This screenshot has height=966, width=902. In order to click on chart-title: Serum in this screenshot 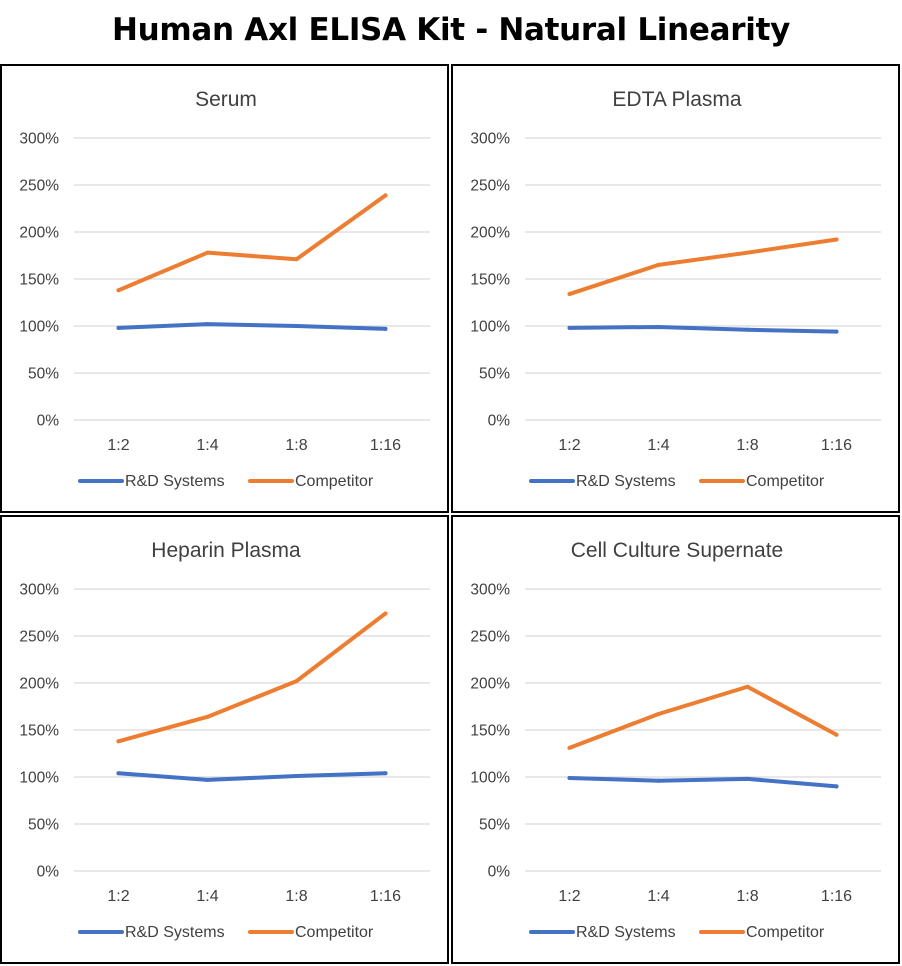, I will do `click(226, 99)`.